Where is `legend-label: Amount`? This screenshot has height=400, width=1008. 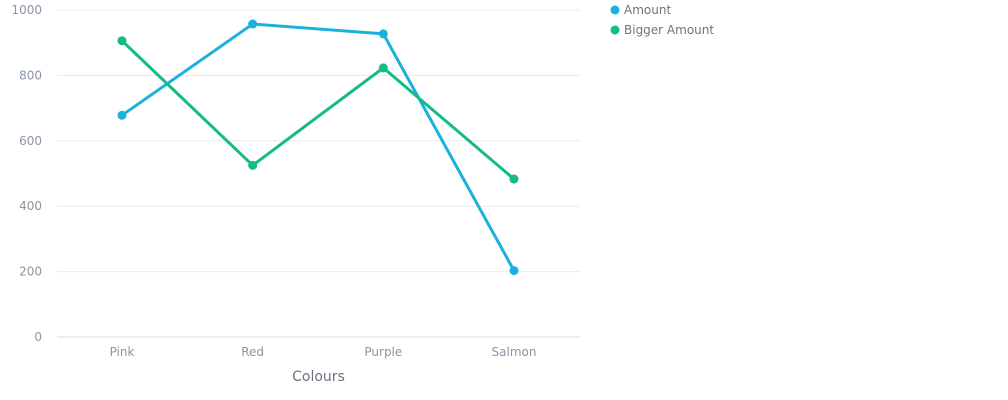 legend-label: Amount is located at coordinates (647, 10).